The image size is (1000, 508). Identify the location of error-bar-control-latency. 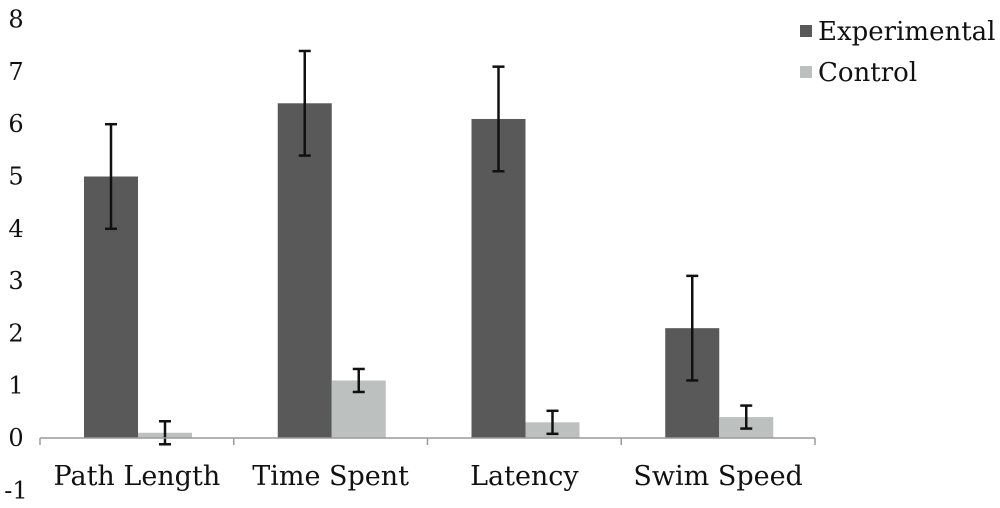
(552, 422).